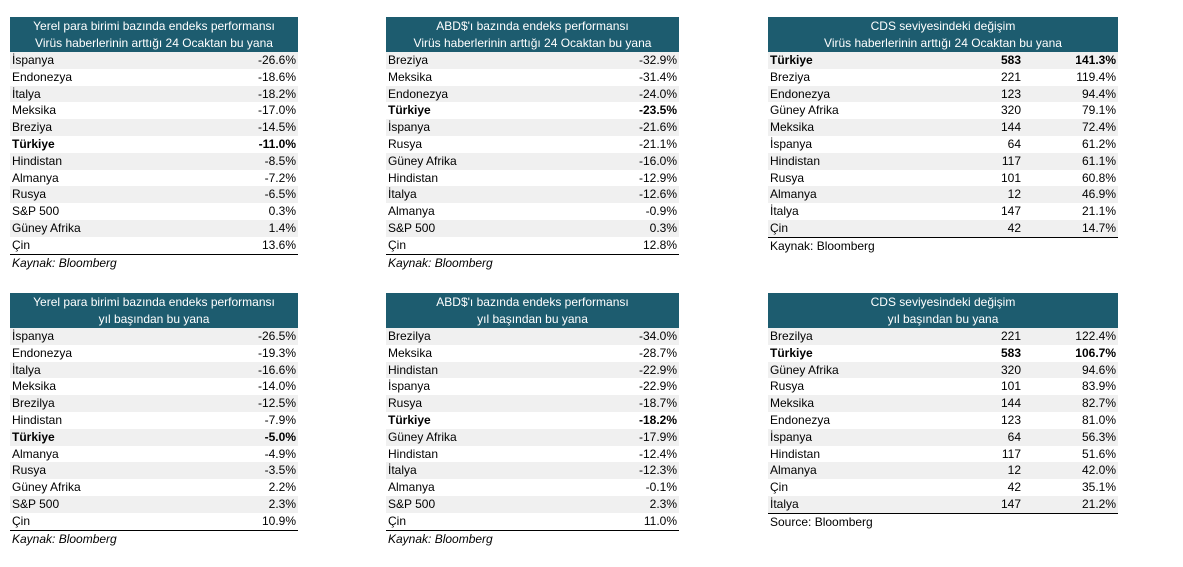  Describe the element at coordinates (280, 177) in the screenshot. I see `performance-value: -7.2%` at that location.